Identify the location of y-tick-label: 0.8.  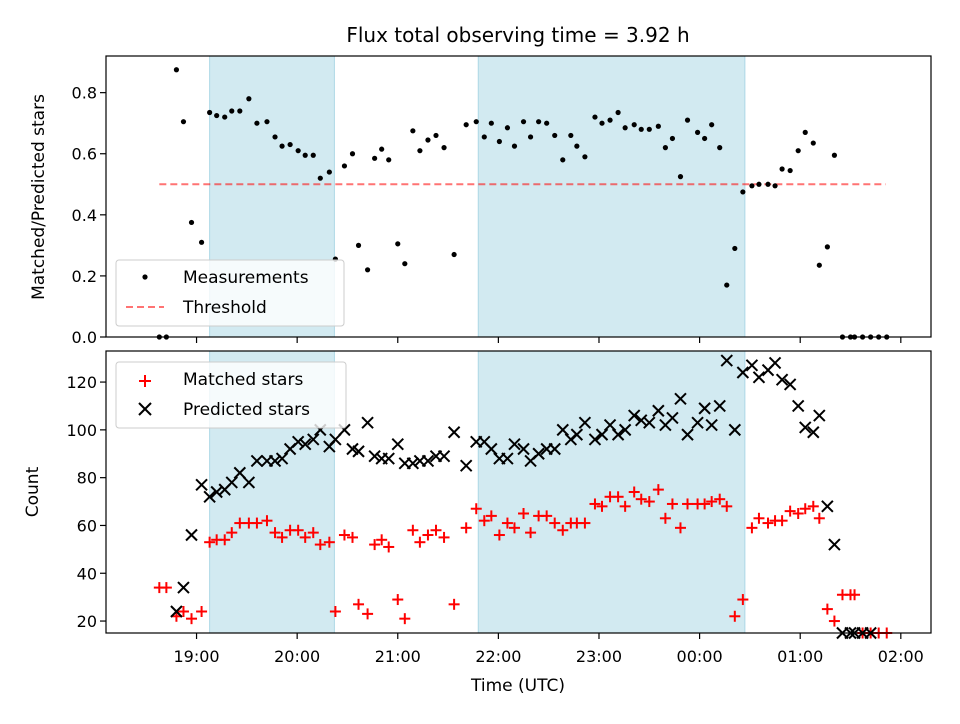
(84, 93).